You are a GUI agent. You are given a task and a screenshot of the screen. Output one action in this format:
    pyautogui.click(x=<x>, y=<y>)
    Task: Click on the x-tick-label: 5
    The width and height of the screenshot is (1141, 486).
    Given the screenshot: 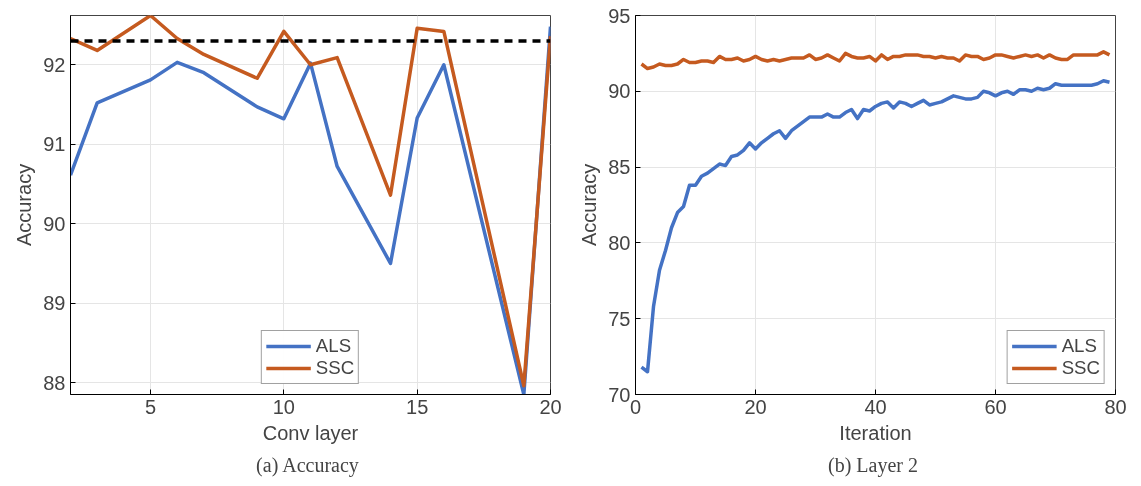 What is the action you would take?
    pyautogui.click(x=150, y=406)
    